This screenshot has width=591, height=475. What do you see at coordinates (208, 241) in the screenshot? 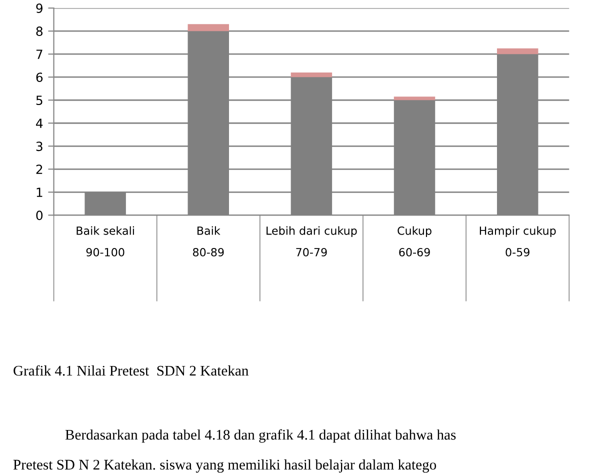
I see `x-tick-label: Baik 80-89` at bounding box center [208, 241].